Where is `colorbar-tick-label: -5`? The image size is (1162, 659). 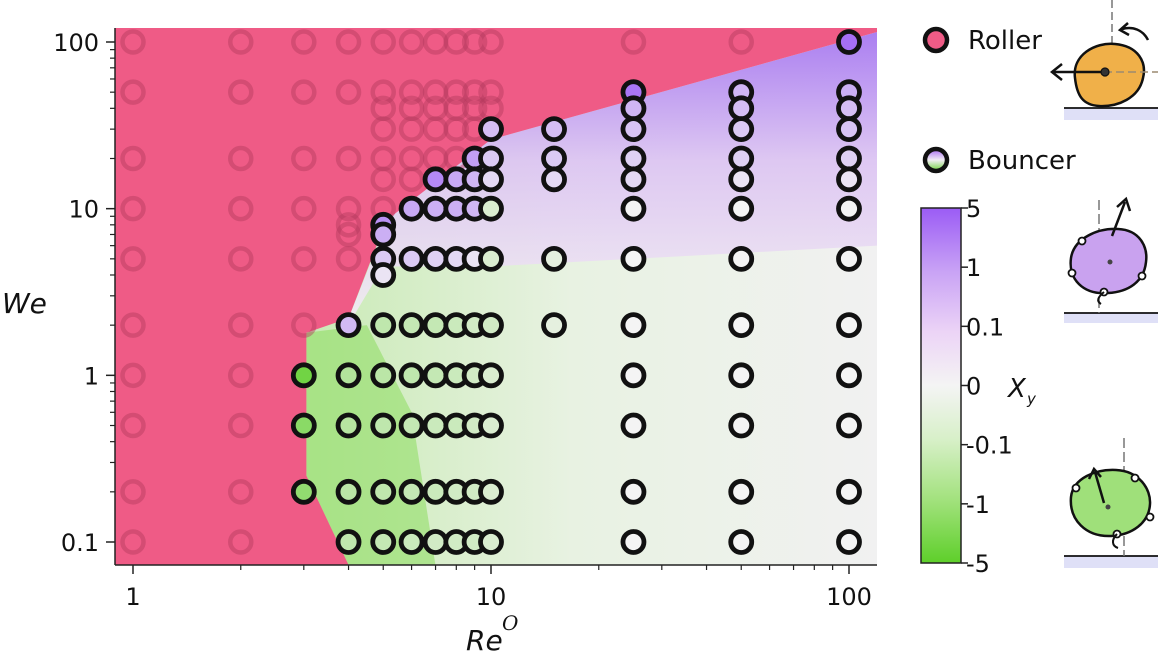
colorbar-tick-label: -5 is located at coordinates (978, 564).